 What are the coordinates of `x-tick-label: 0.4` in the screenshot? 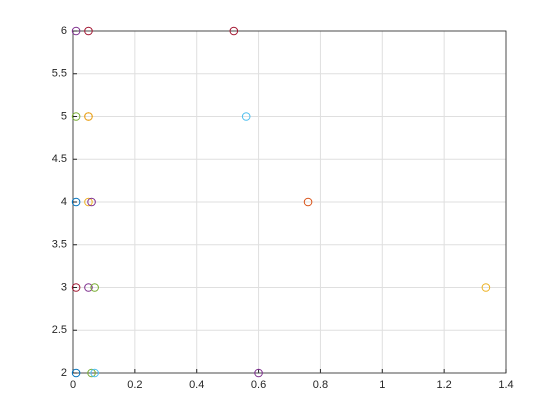 It's located at (196, 385).